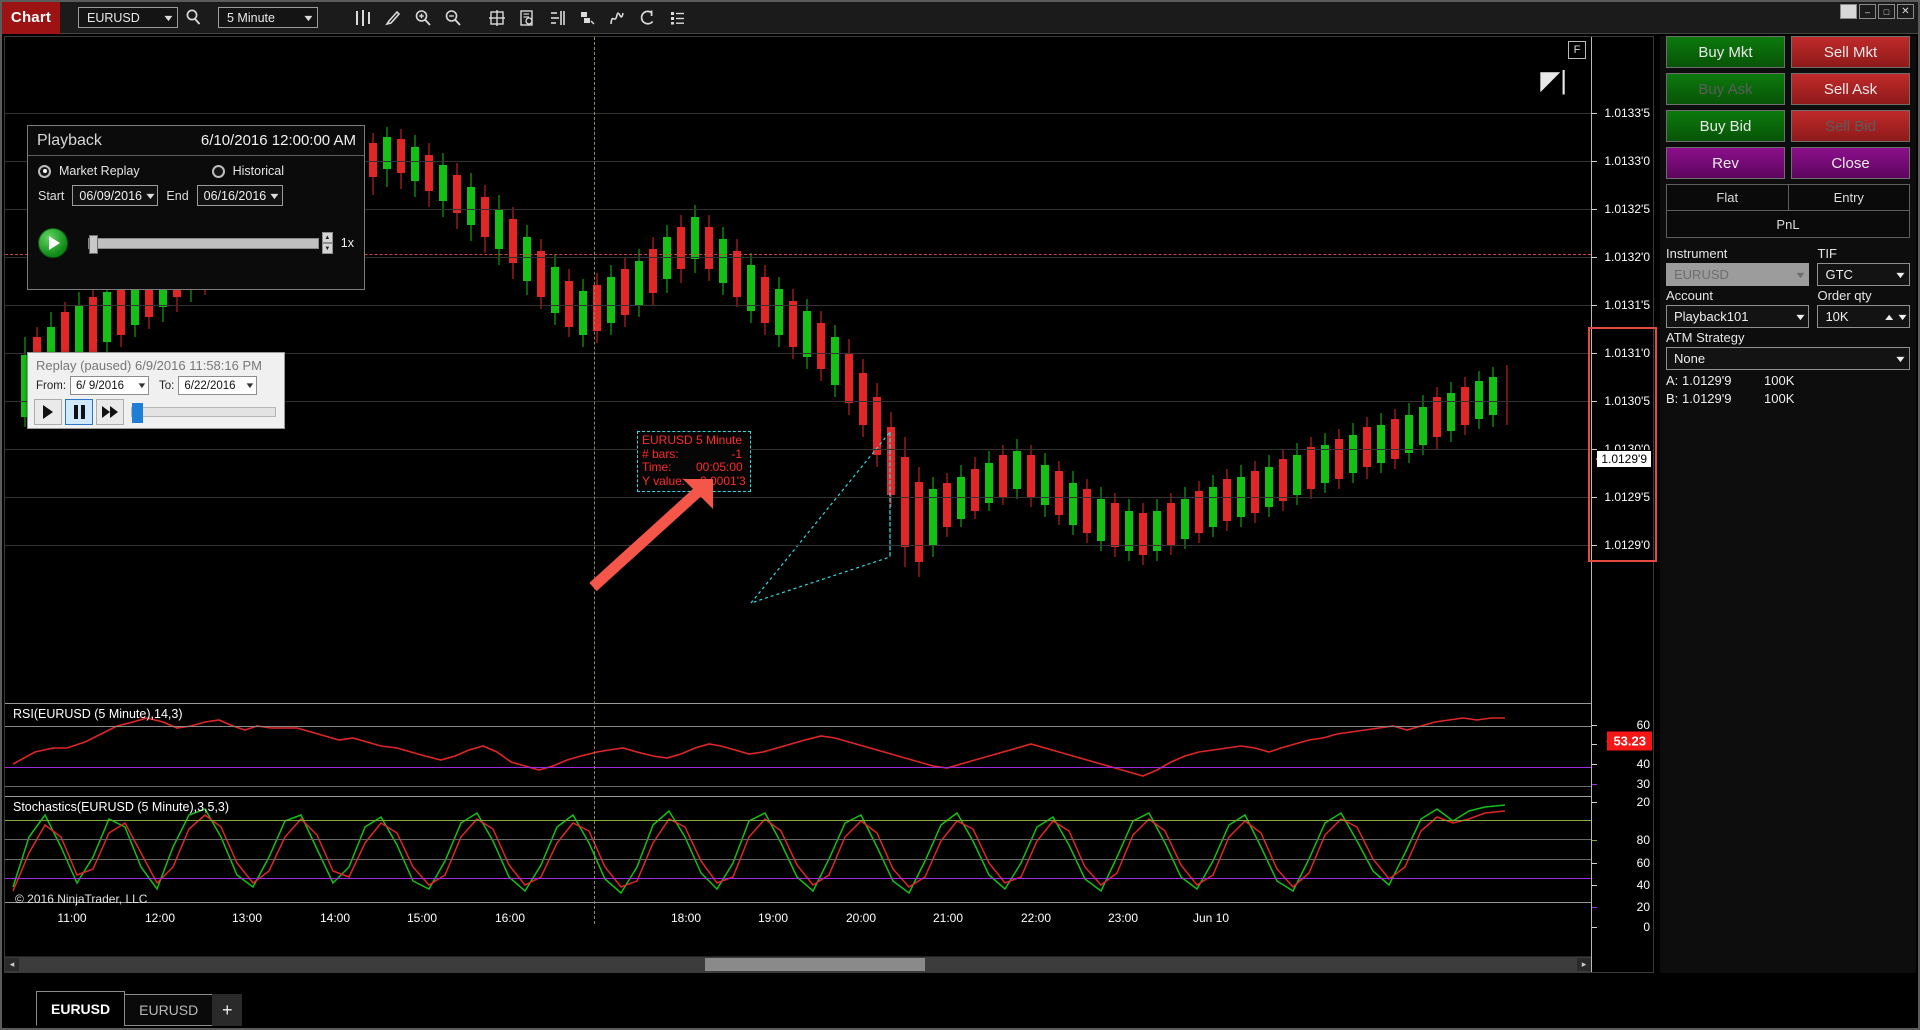 The image size is (1920, 1030). Describe the element at coordinates (1672, 380) in the screenshot. I see `ask-tag: A:` at that location.